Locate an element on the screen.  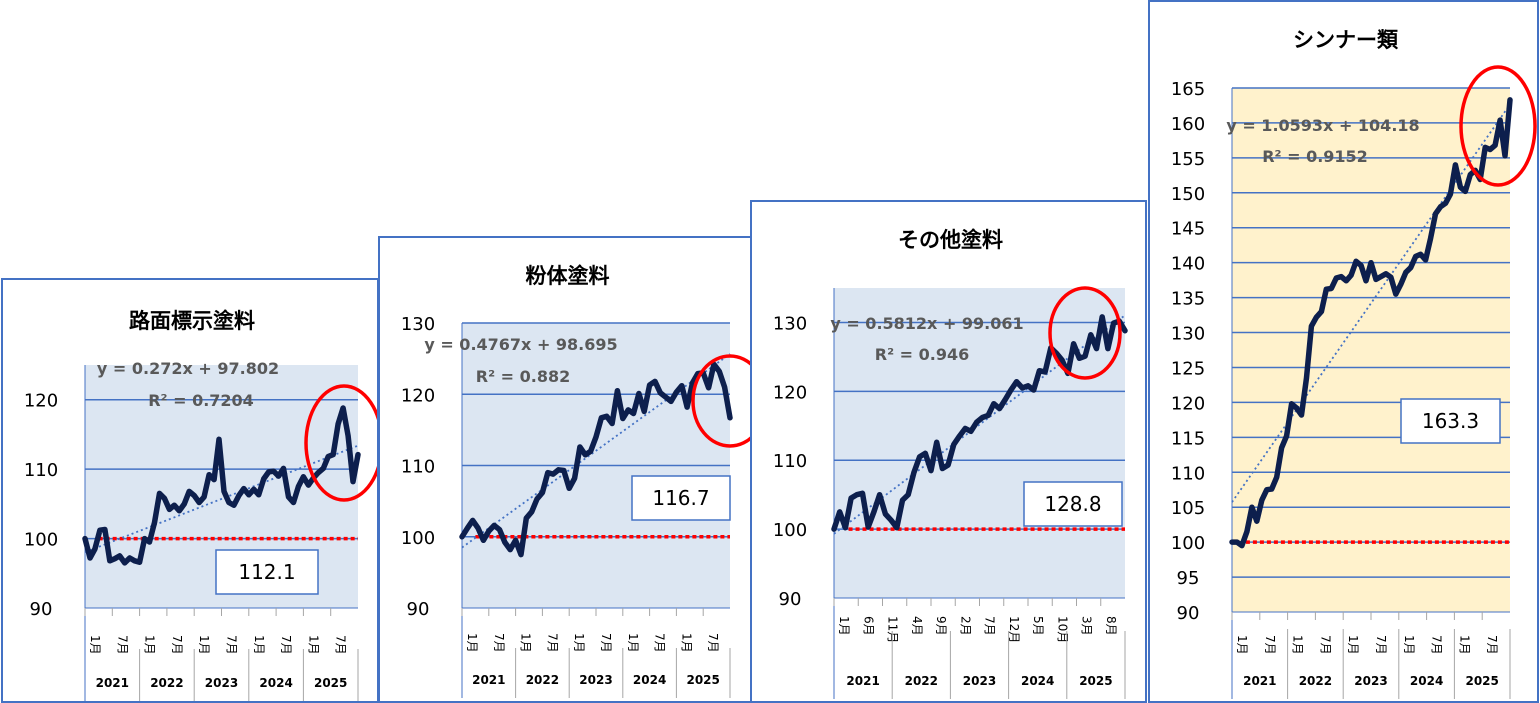
trendline-equation: y = 0.4767x + 98.695 is located at coordinates (520, 344).